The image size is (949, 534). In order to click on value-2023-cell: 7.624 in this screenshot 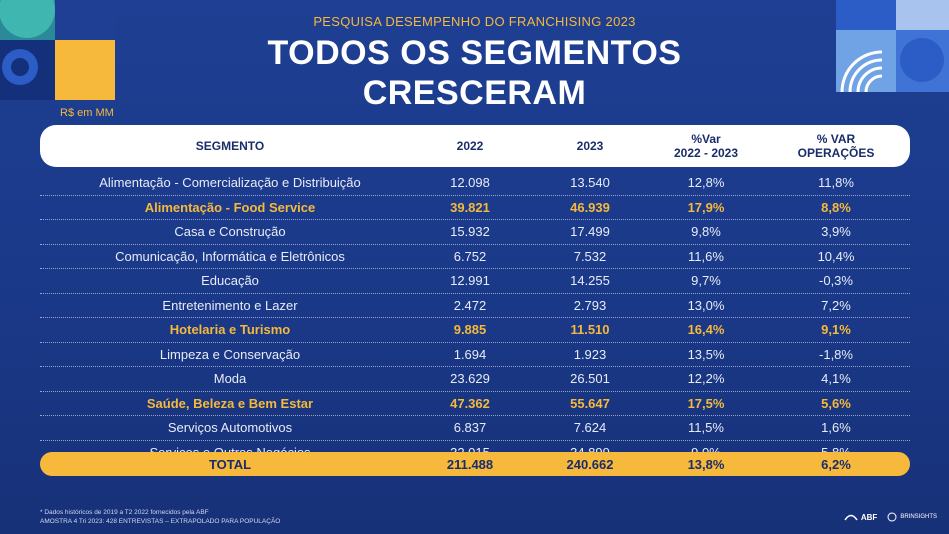, I will do `click(590, 427)`.